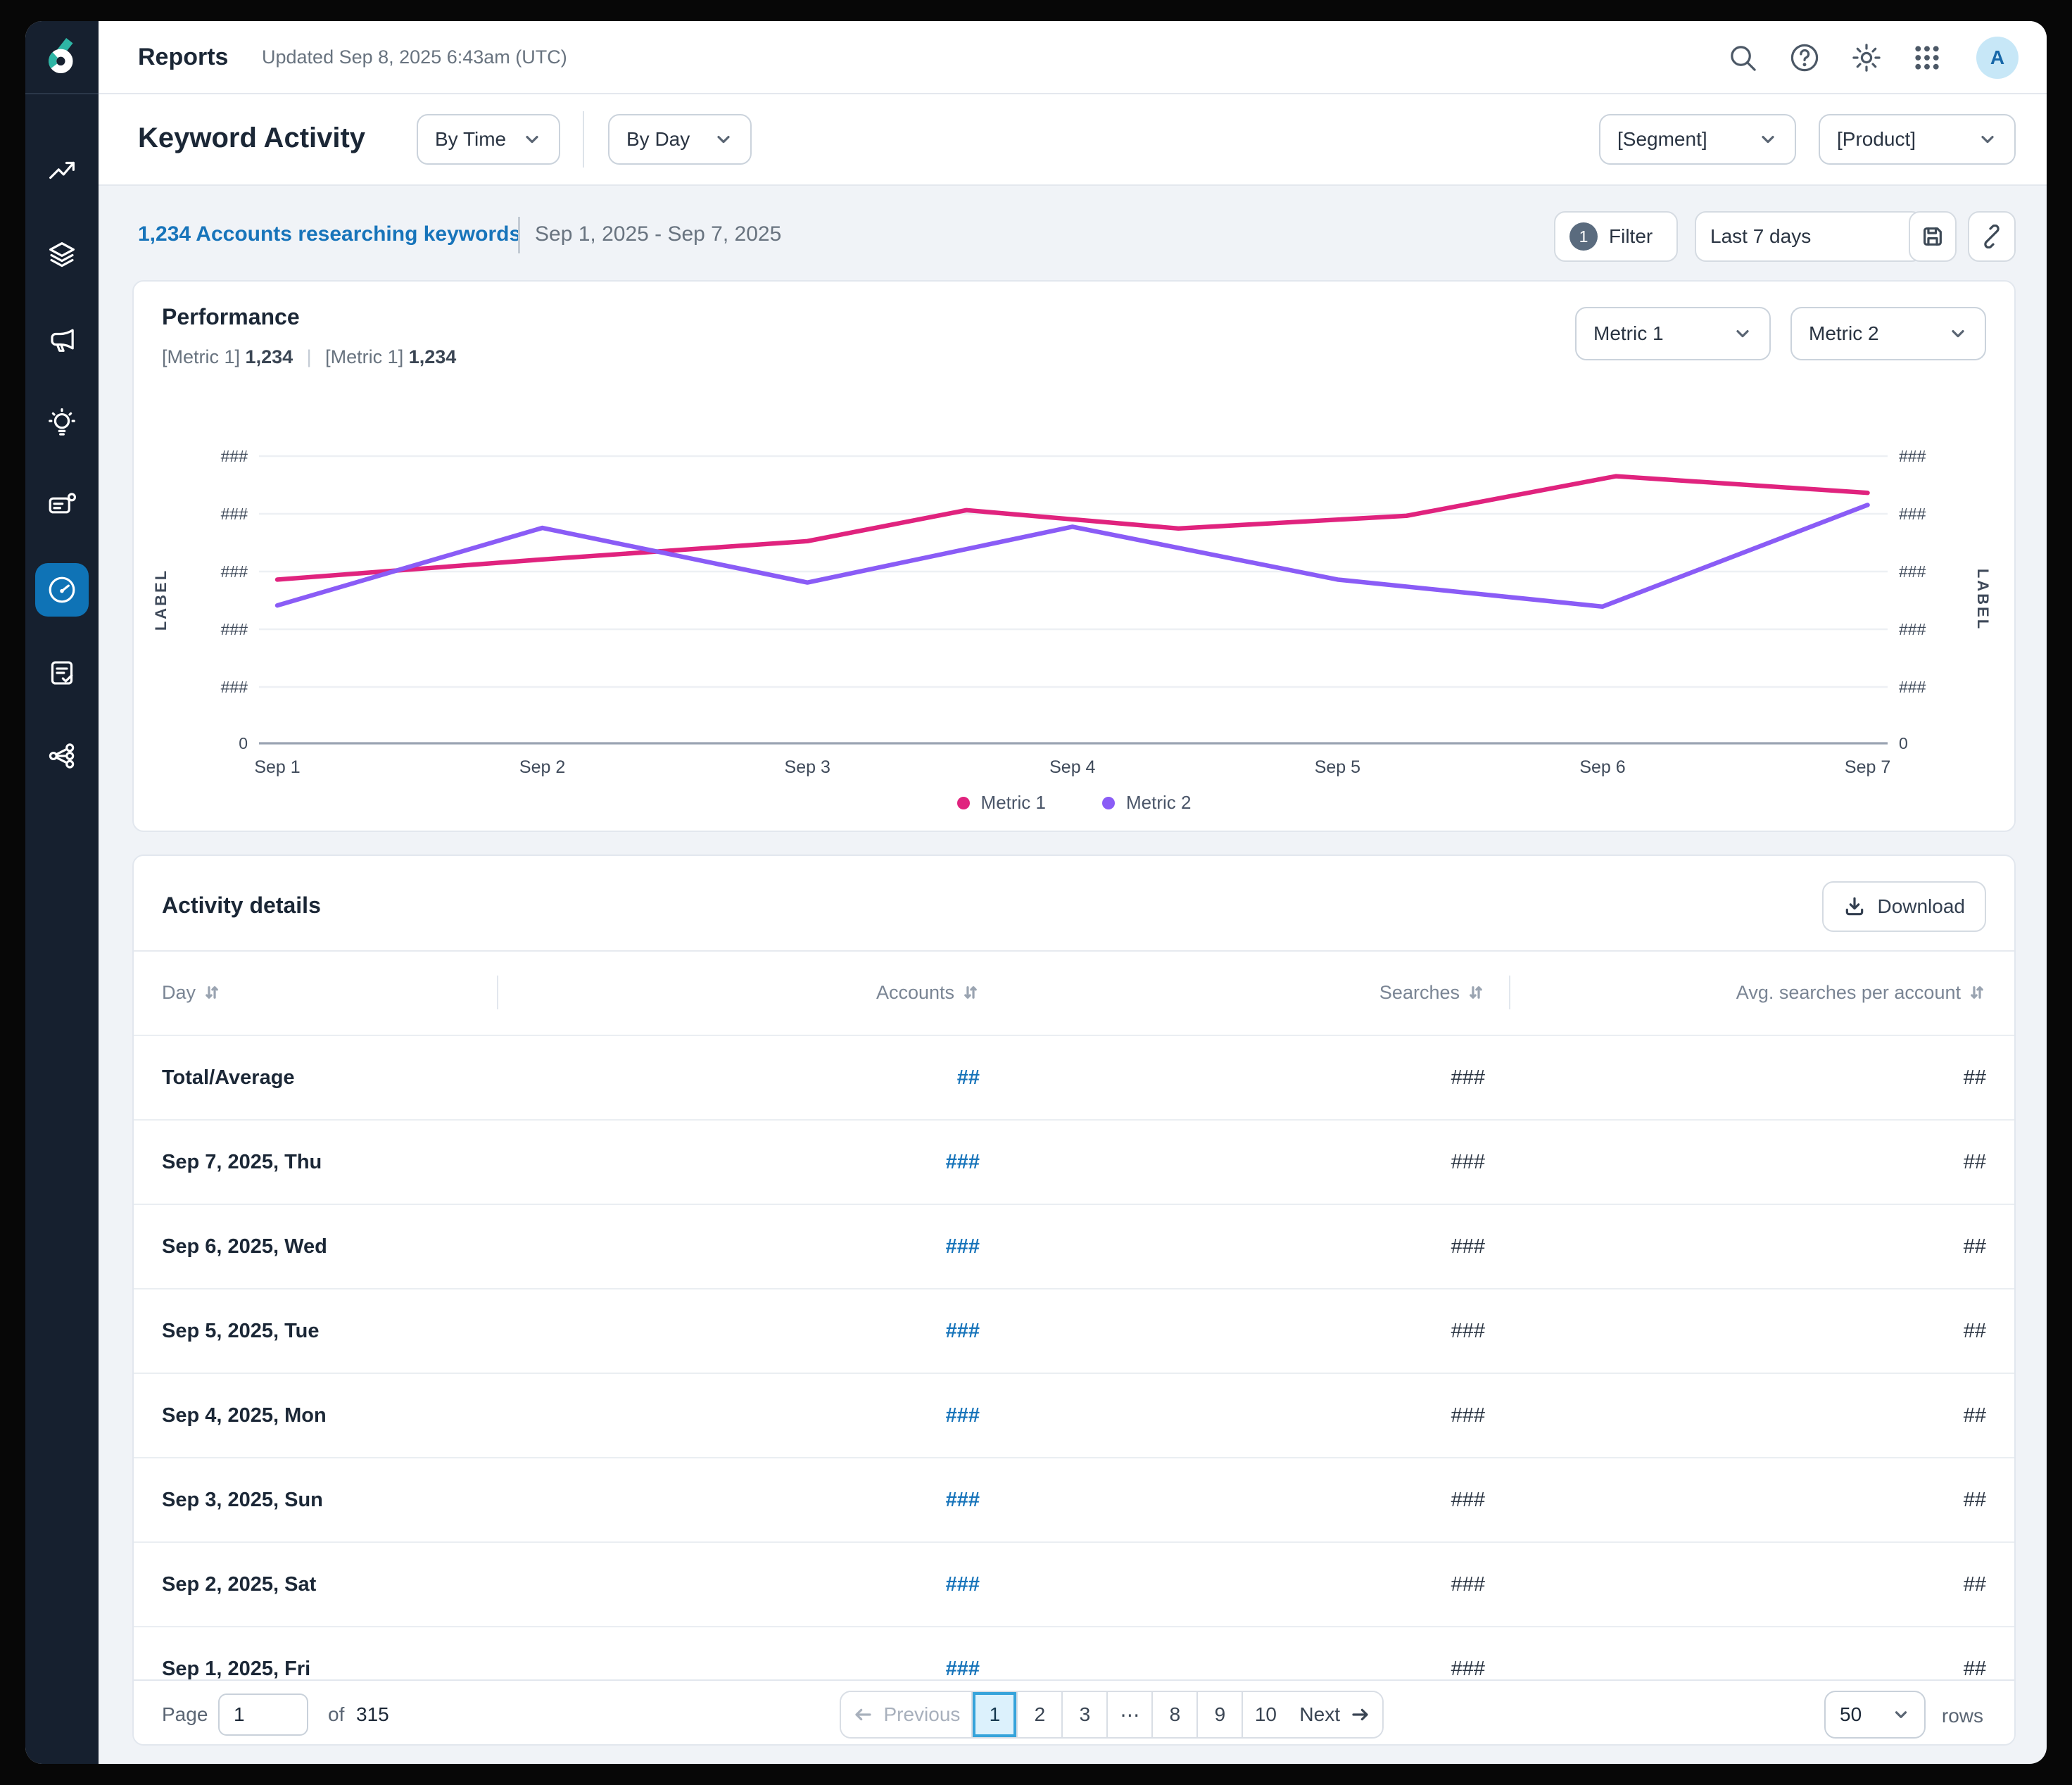 This screenshot has height=1785, width=2072. Describe the element at coordinates (1616, 236) in the screenshot. I see `filter-button: 1 Filter` at that location.